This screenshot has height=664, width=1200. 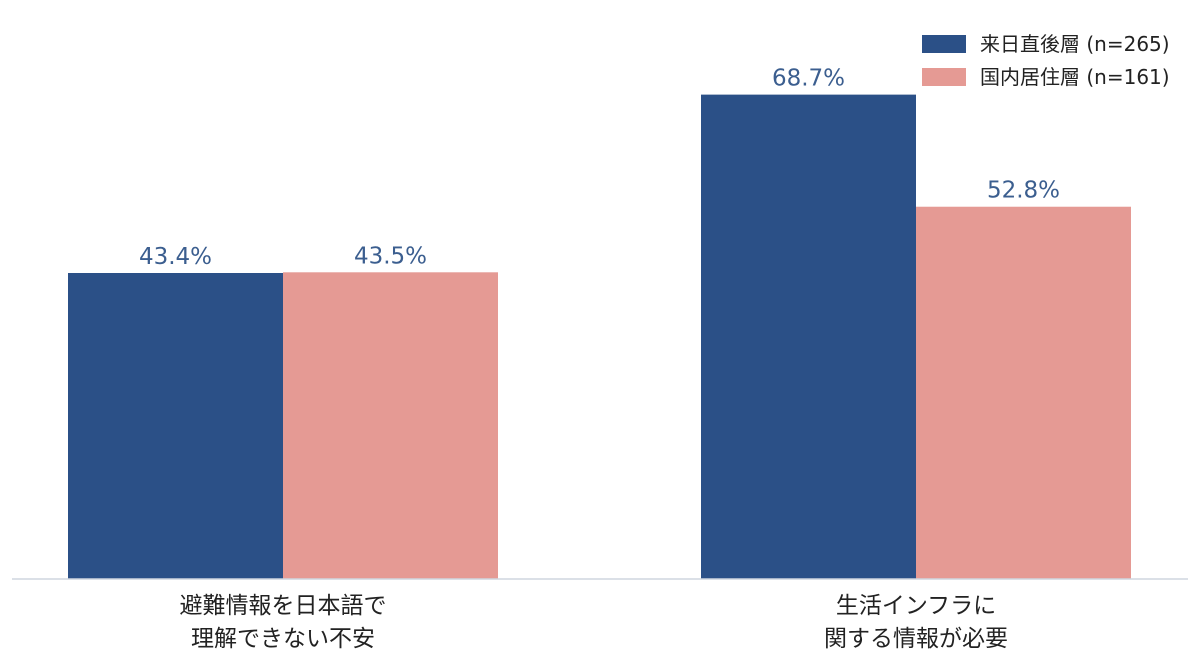 What do you see at coordinates (1046, 60) in the screenshot?
I see `legend: 来日直後層 (n=265) 国内居住層 (n=161)` at bounding box center [1046, 60].